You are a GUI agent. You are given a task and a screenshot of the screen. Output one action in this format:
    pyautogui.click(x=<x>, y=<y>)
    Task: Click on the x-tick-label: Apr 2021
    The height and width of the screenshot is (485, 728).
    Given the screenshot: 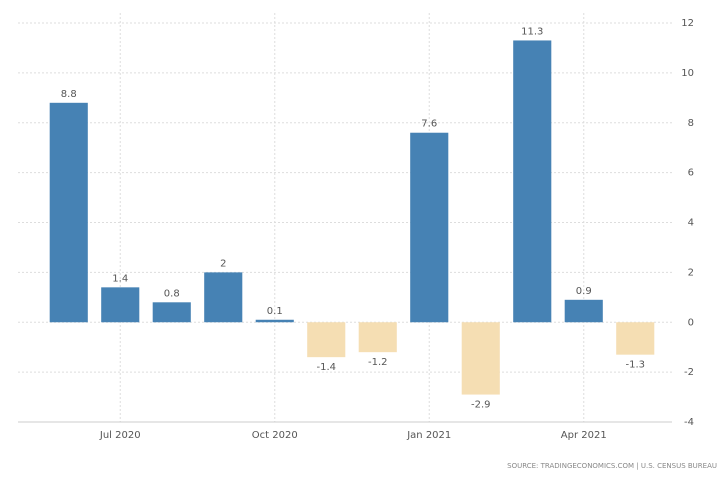 What is the action you would take?
    pyautogui.click(x=584, y=435)
    